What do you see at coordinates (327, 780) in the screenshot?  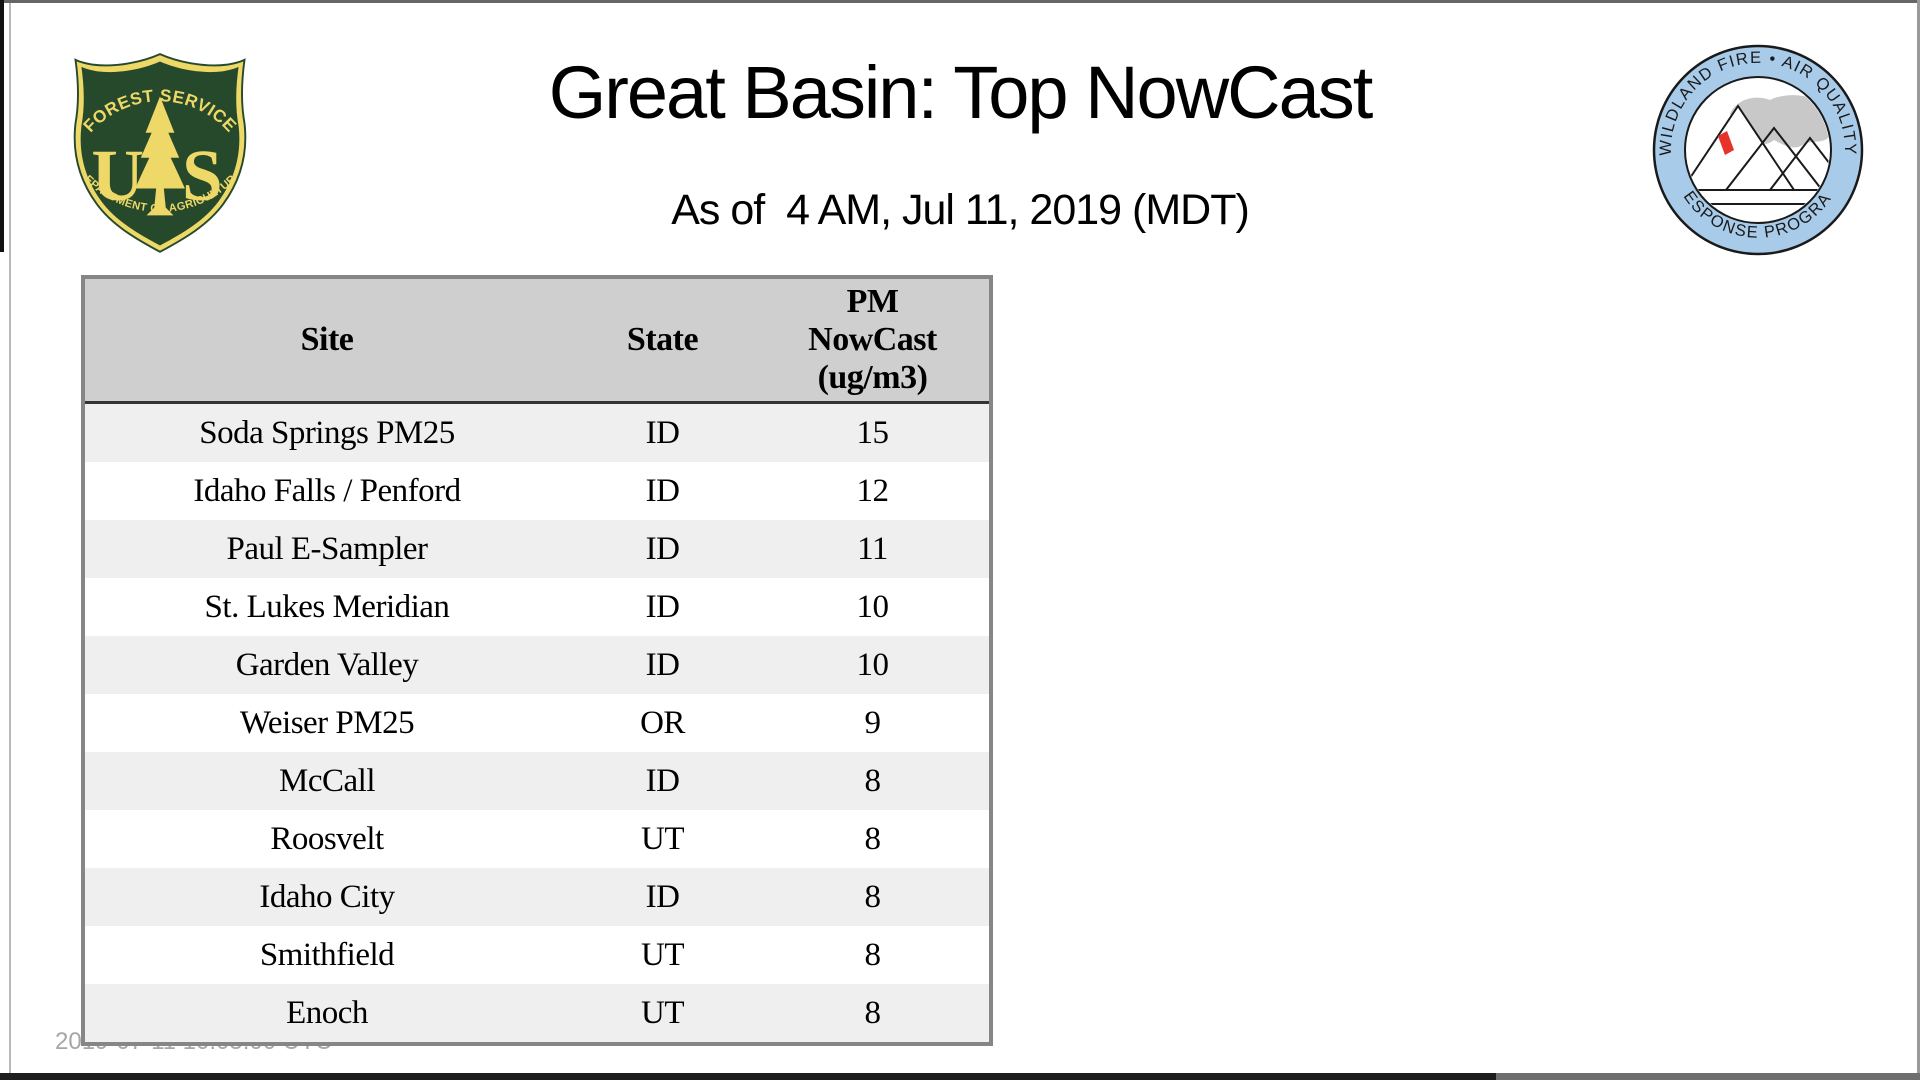 I see `cell-site: McCall` at bounding box center [327, 780].